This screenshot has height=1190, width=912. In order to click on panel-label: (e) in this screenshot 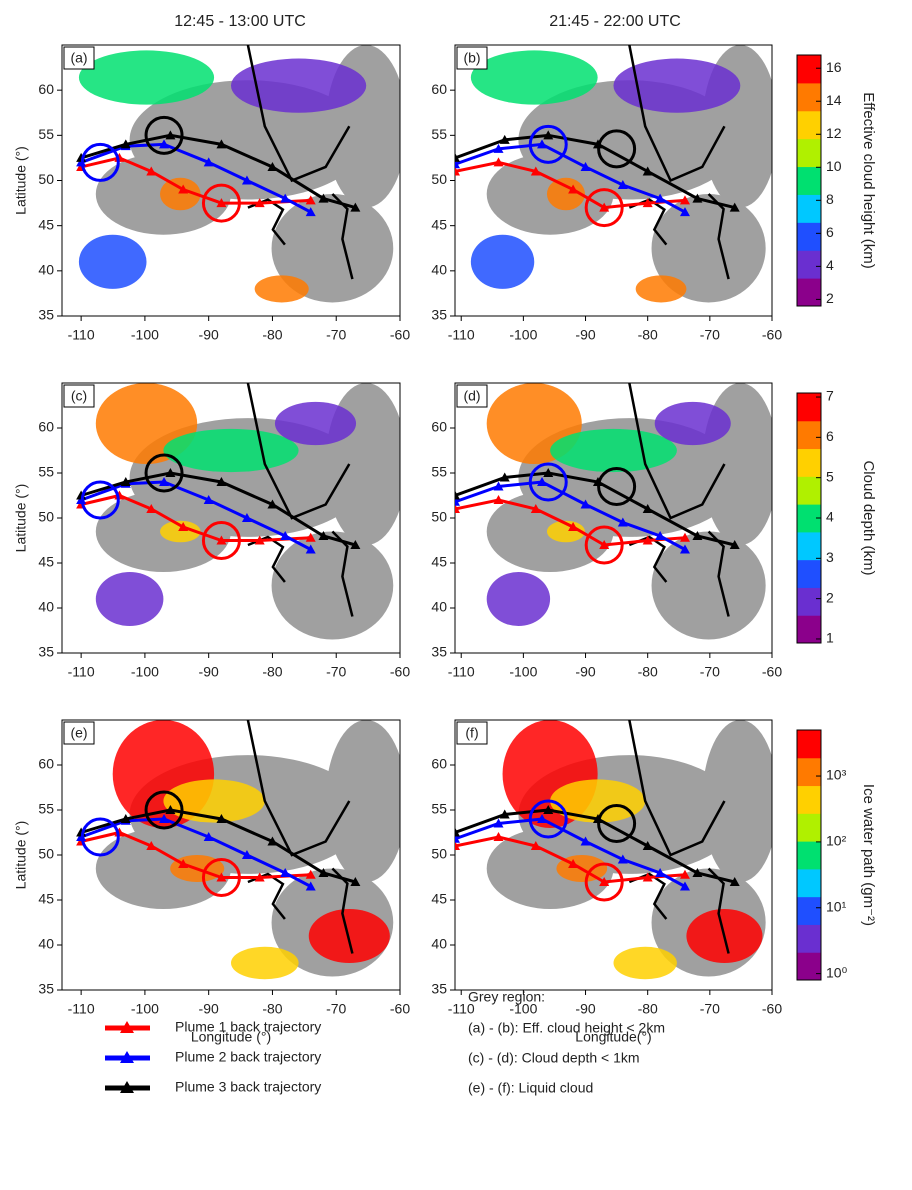, I will do `click(78, 733)`.